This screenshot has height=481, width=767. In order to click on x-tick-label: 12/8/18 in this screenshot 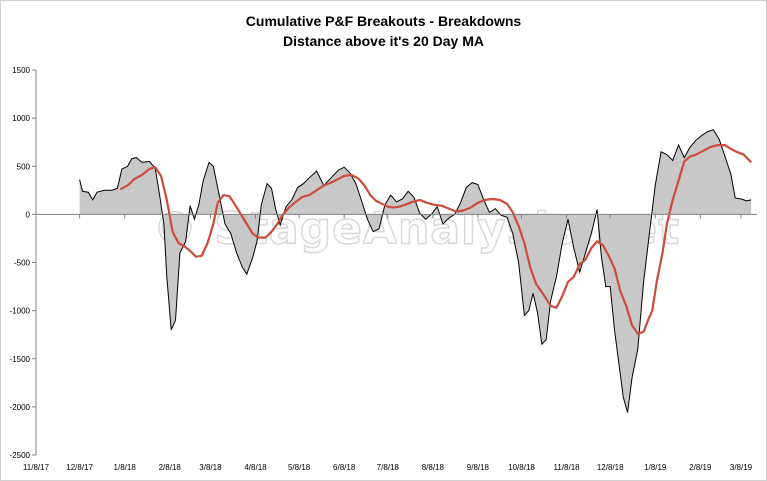, I will do `click(610, 467)`.